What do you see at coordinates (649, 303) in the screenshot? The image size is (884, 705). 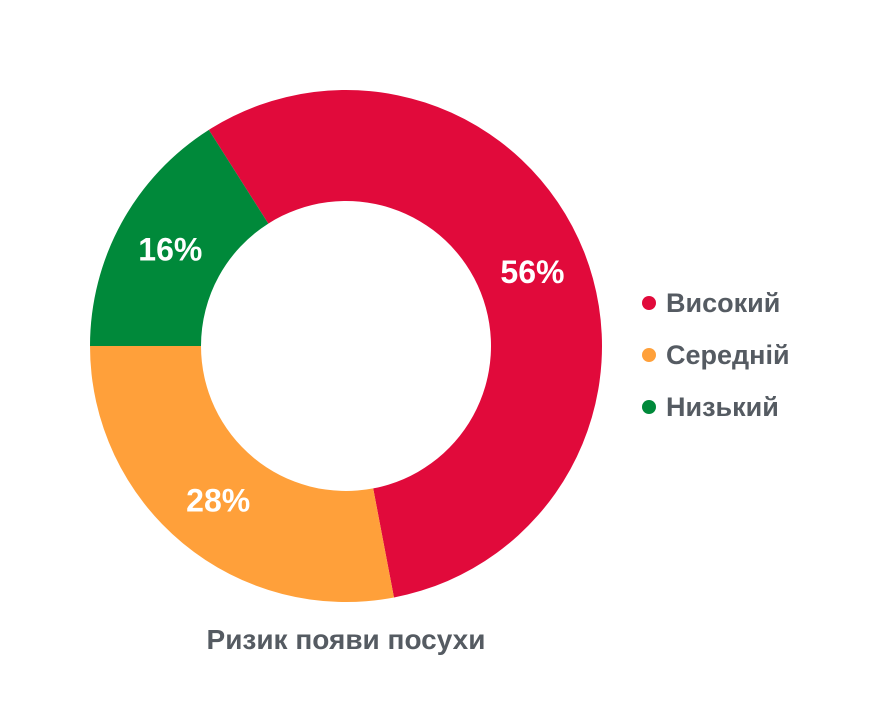 I see `legend-dot-high` at bounding box center [649, 303].